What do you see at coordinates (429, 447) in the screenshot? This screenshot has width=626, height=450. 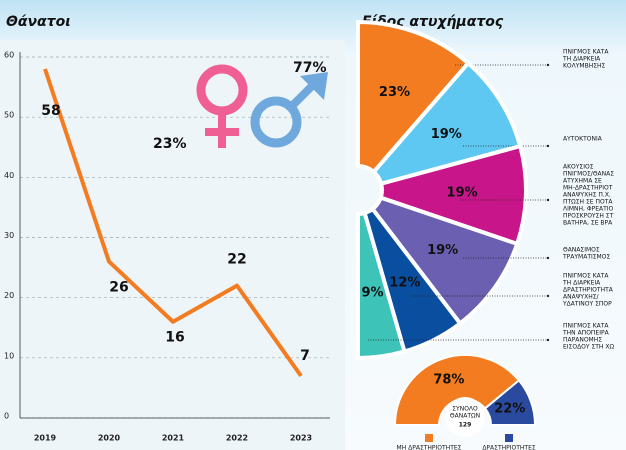 I see `legend-label: ΜΗ ΔΡΑΣΤΗΡΙΟΤΗΤΕΣ` at bounding box center [429, 447].